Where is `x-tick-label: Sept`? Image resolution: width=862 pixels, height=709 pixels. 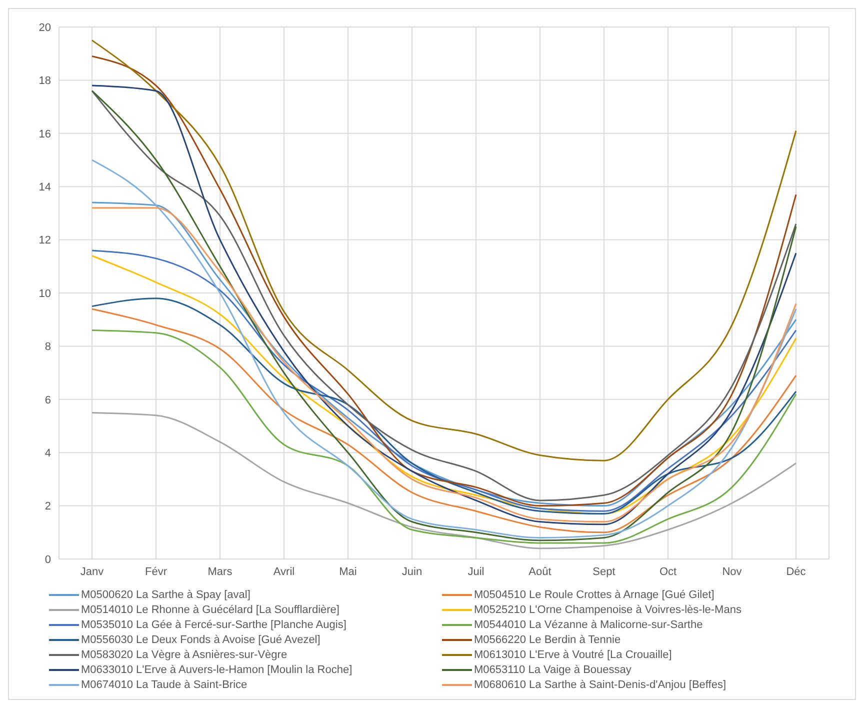 x-tick-label: Sept is located at coordinates (604, 572).